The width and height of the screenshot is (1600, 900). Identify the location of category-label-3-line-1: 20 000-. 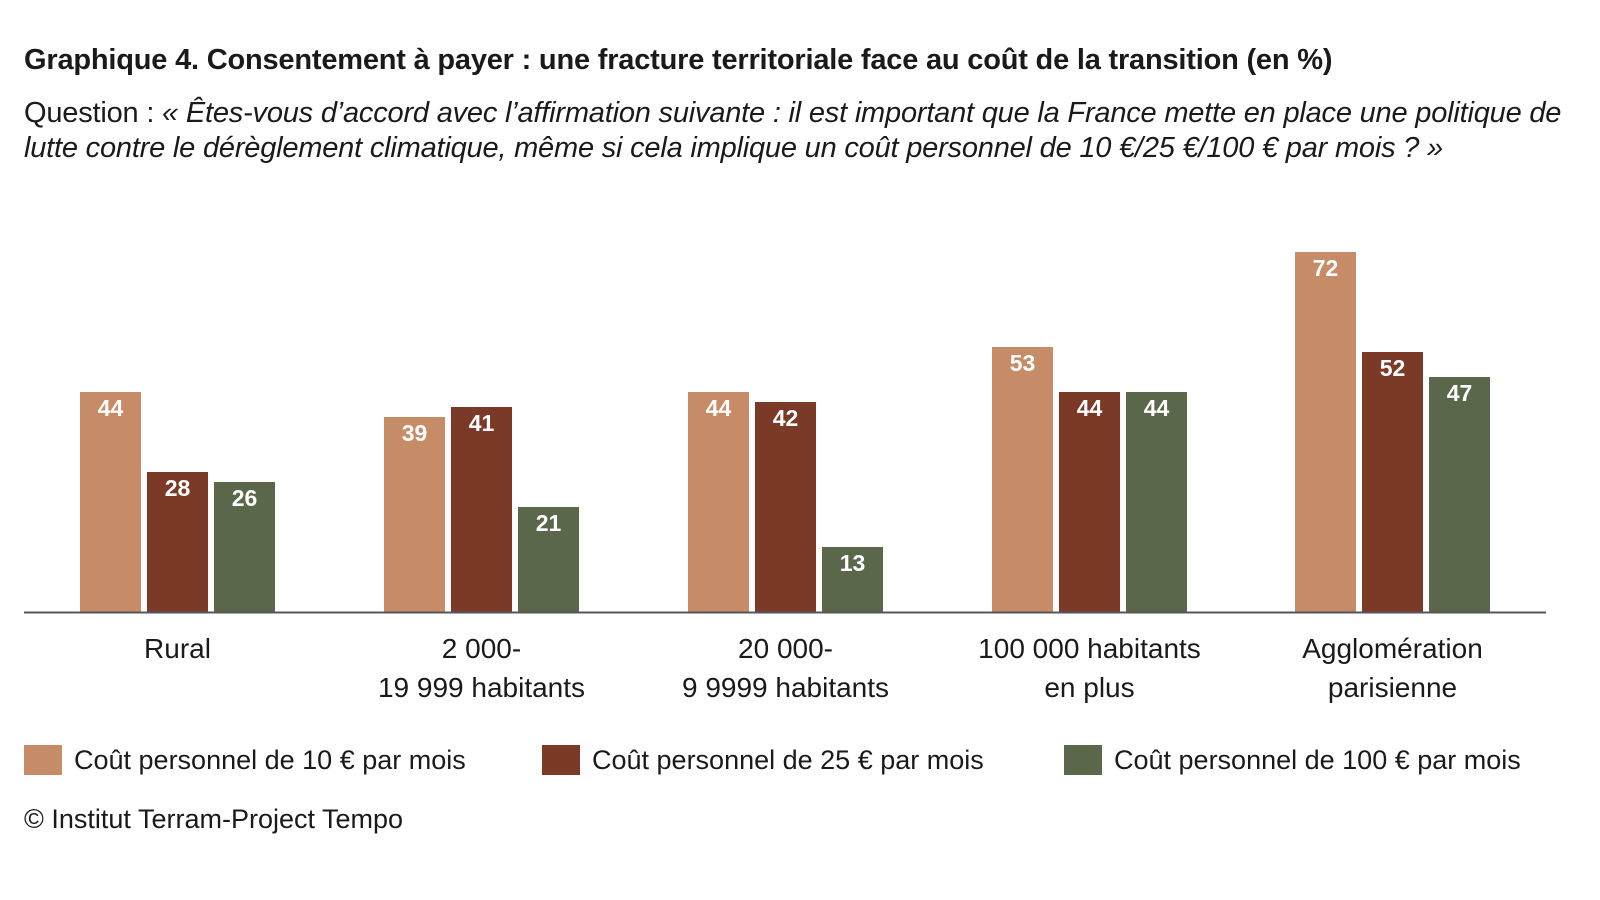
(785, 648).